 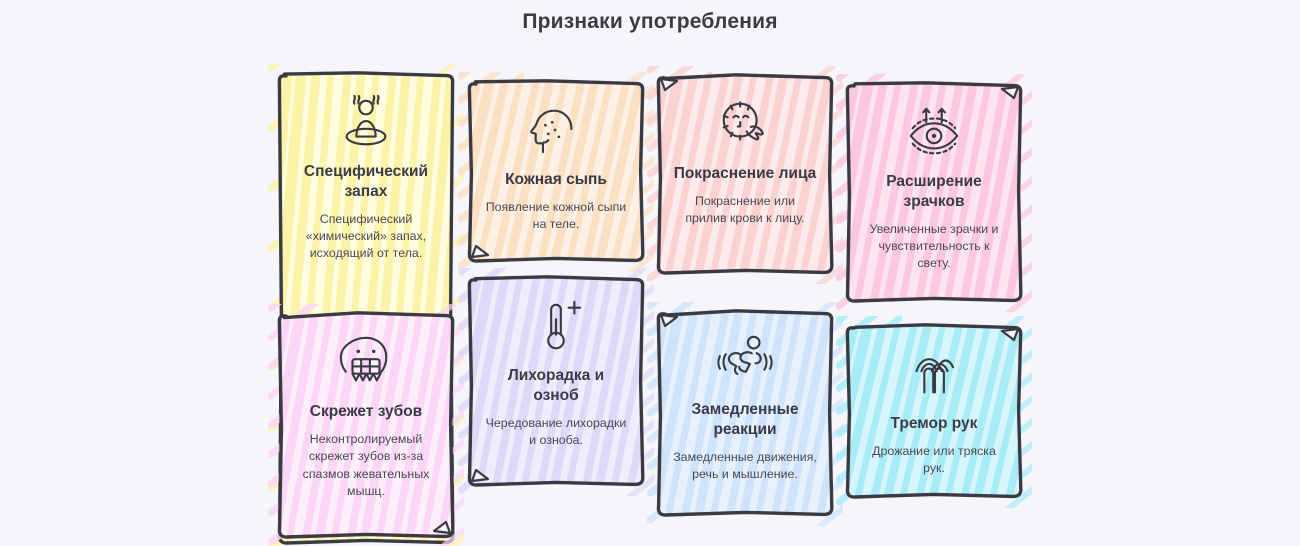 What do you see at coordinates (366, 411) in the screenshot?
I see `card-title: Скрежет зубов` at bounding box center [366, 411].